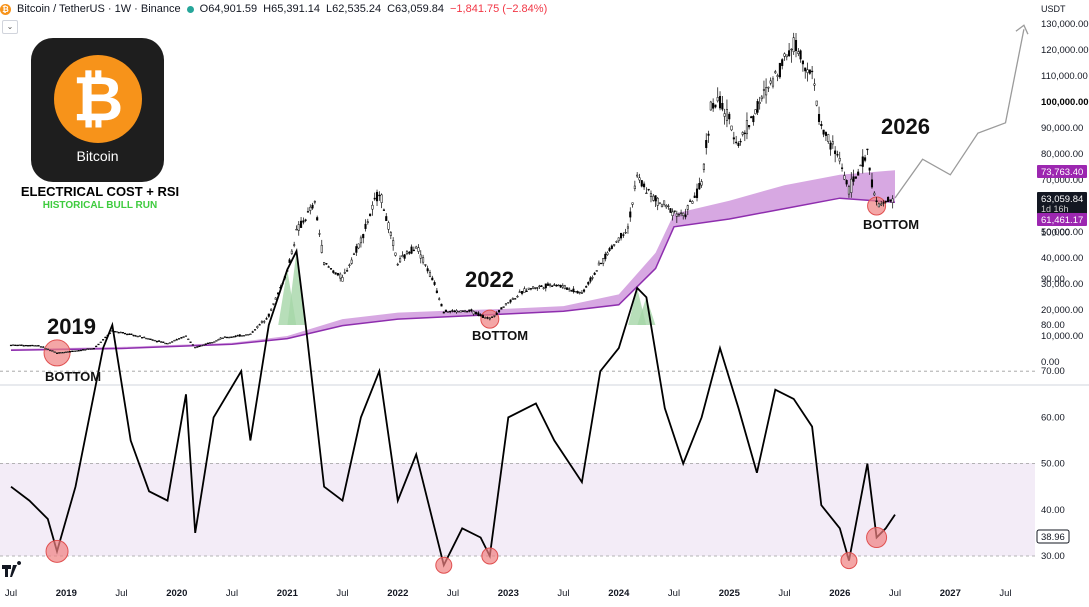 This screenshot has width=1089, height=607. Describe the element at coordinates (1055, 209) in the screenshot. I see `bar-countdown: 1d 16h` at that location.